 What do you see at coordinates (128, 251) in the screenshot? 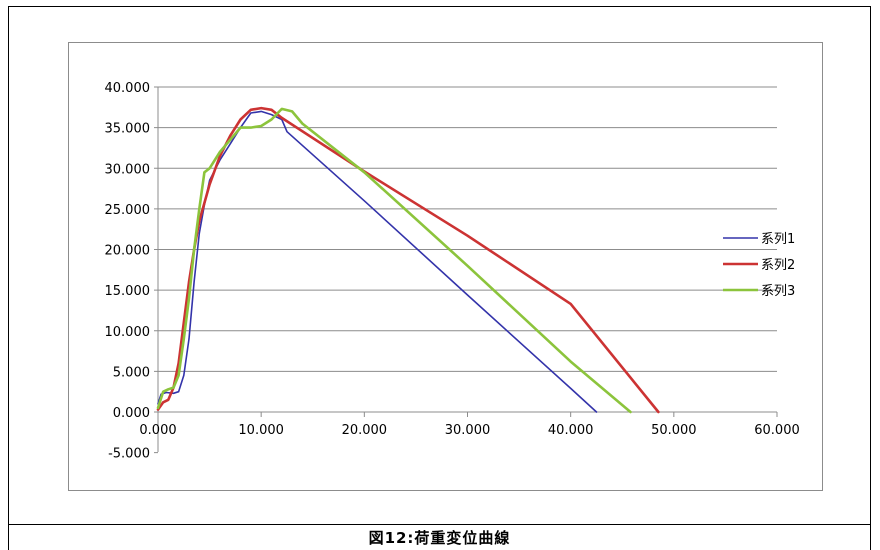
I see `y-tick-label-5: 20.000` at bounding box center [128, 251].